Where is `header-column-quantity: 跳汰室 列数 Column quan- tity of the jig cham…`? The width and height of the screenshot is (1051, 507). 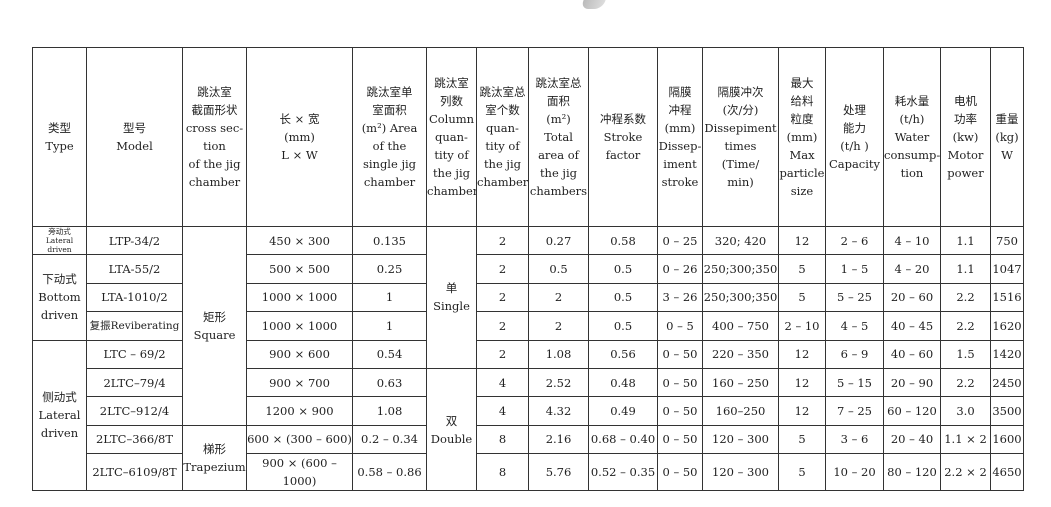 header-column-quantity: 跳汰室 列数 Column quan- tity of the jig cham… is located at coordinates (451, 137).